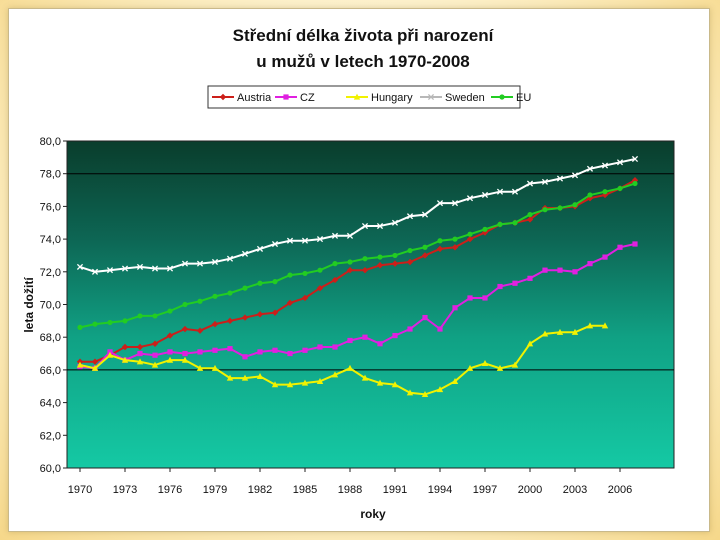 The image size is (720, 540). Describe the element at coordinates (50, 306) in the screenshot. I see `y-tick-label: 70,0` at that location.